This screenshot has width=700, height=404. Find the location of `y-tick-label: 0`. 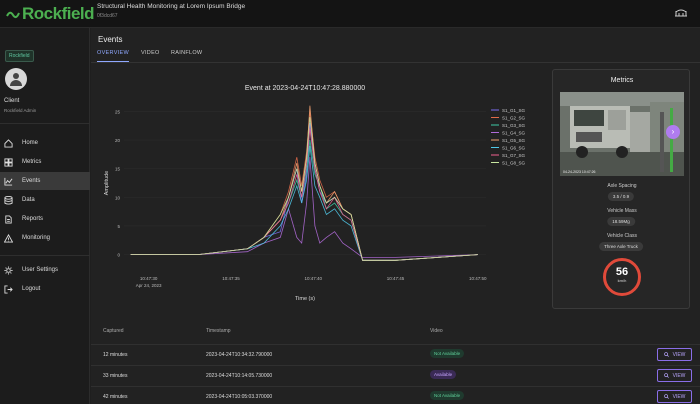

y-tick-label: 0 is located at coordinates (118, 255).